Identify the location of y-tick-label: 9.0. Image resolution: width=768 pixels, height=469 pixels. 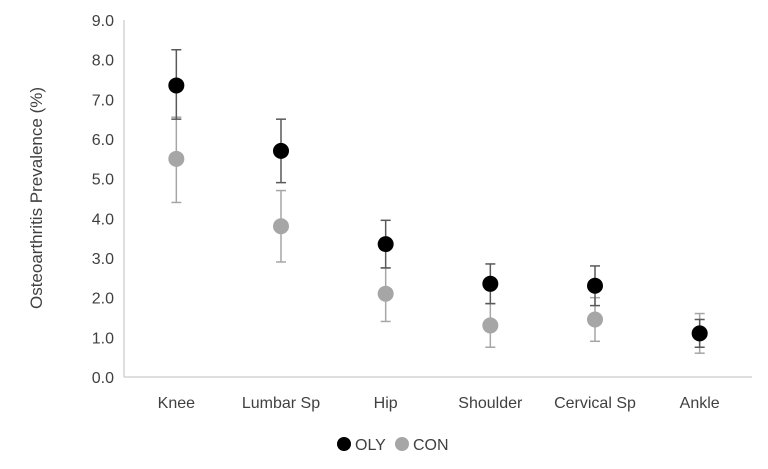
(103, 21).